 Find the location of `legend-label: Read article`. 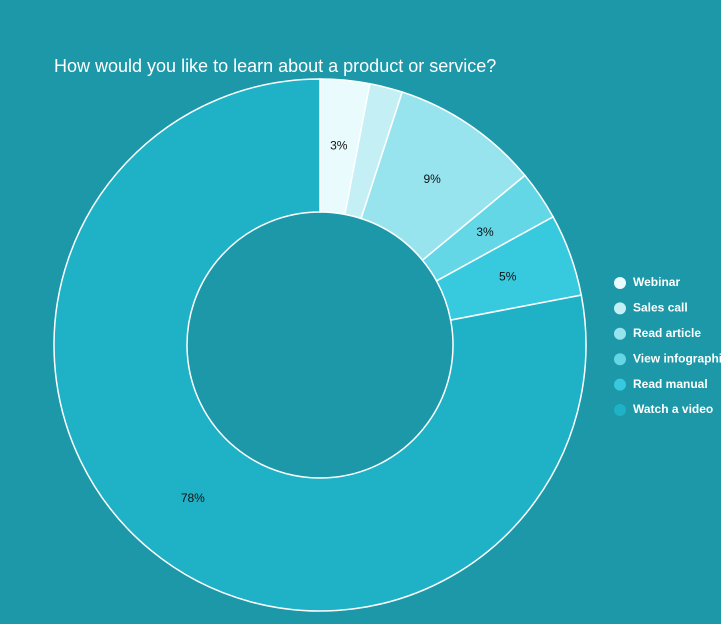

legend-label: Read article is located at coordinates (667, 333).